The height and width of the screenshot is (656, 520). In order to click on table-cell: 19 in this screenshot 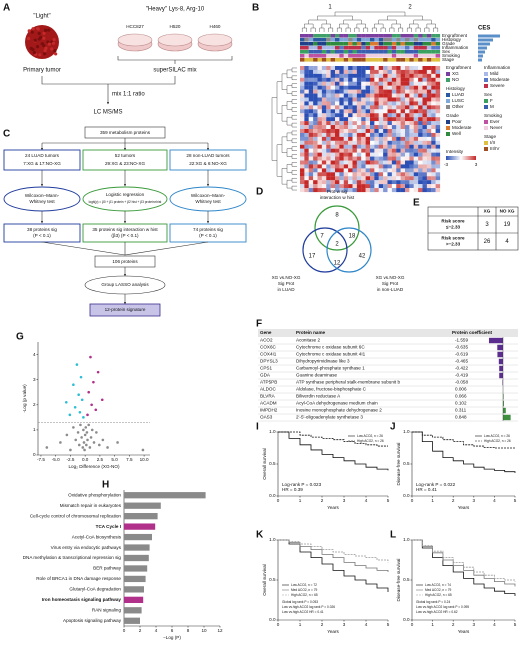, I will do `click(507, 225)`.